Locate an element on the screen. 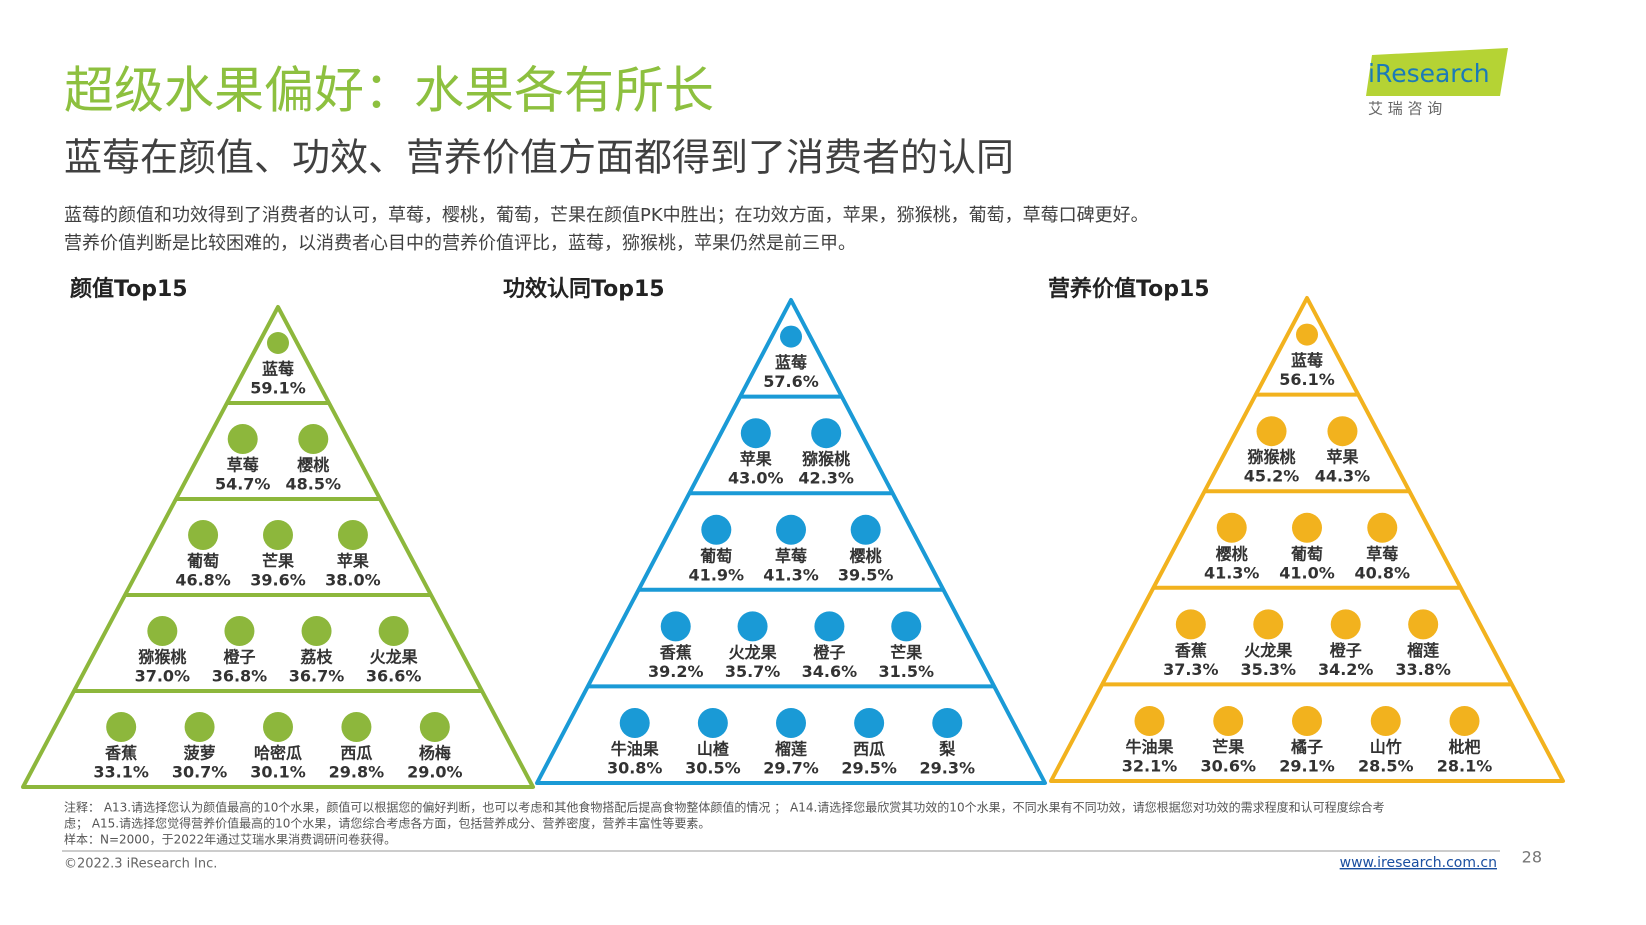  fruit-name: 苹果 is located at coordinates (1342, 457).